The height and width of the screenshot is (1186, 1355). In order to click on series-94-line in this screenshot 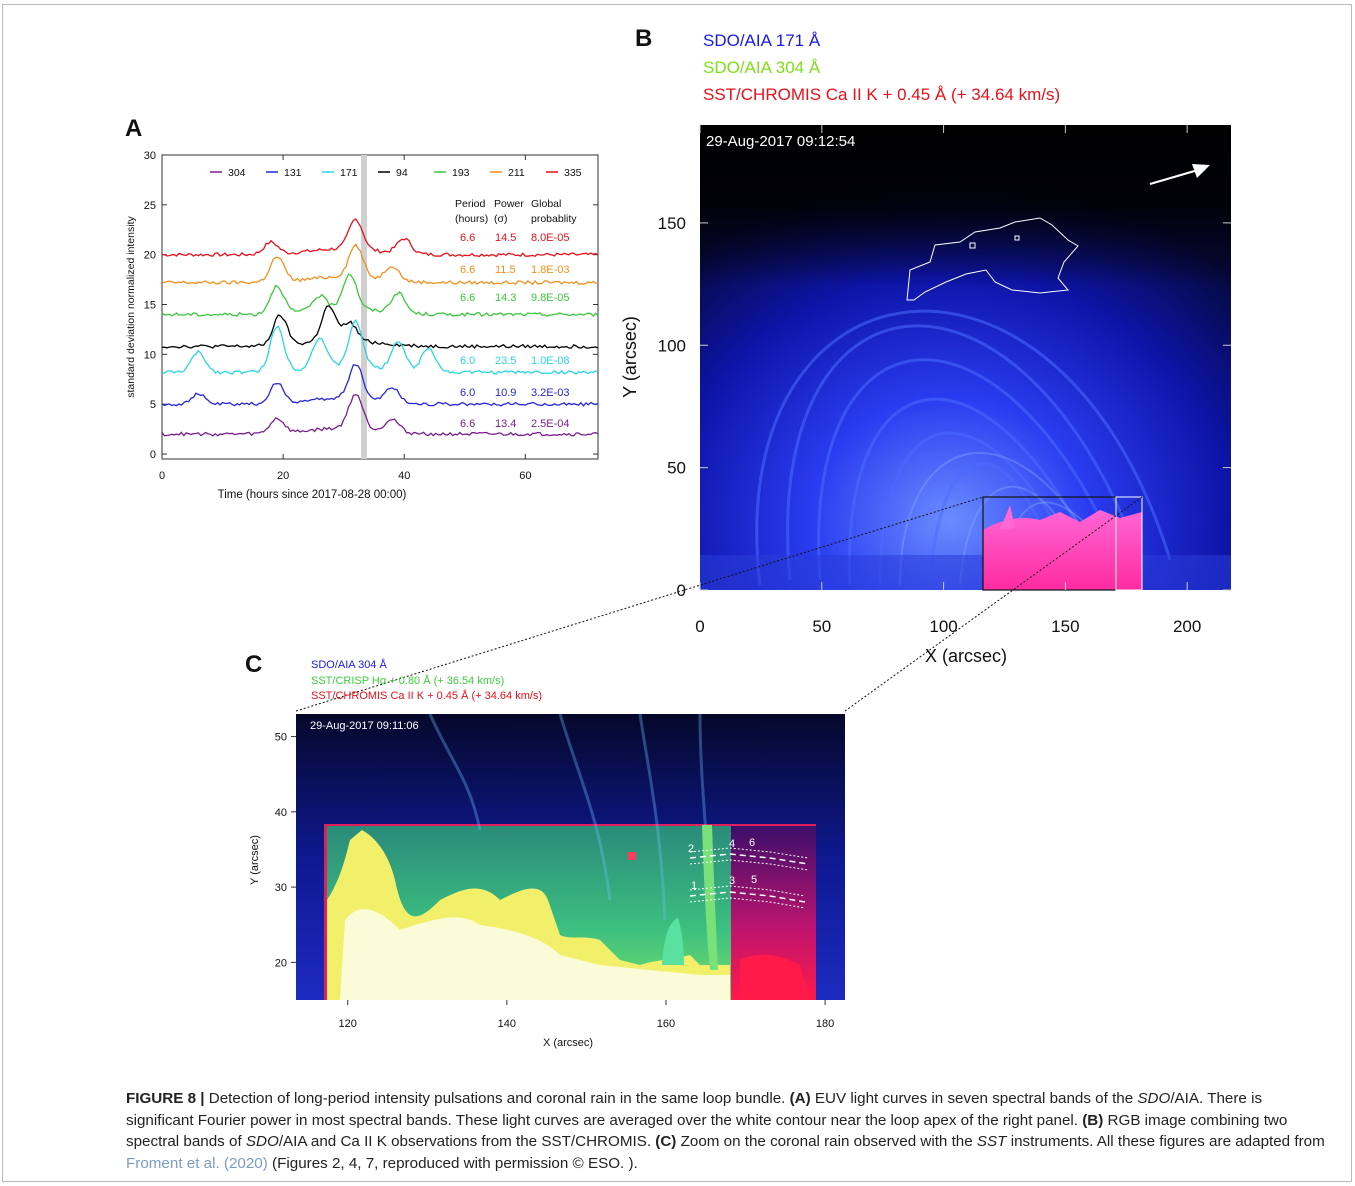, I will do `click(380, 327)`.